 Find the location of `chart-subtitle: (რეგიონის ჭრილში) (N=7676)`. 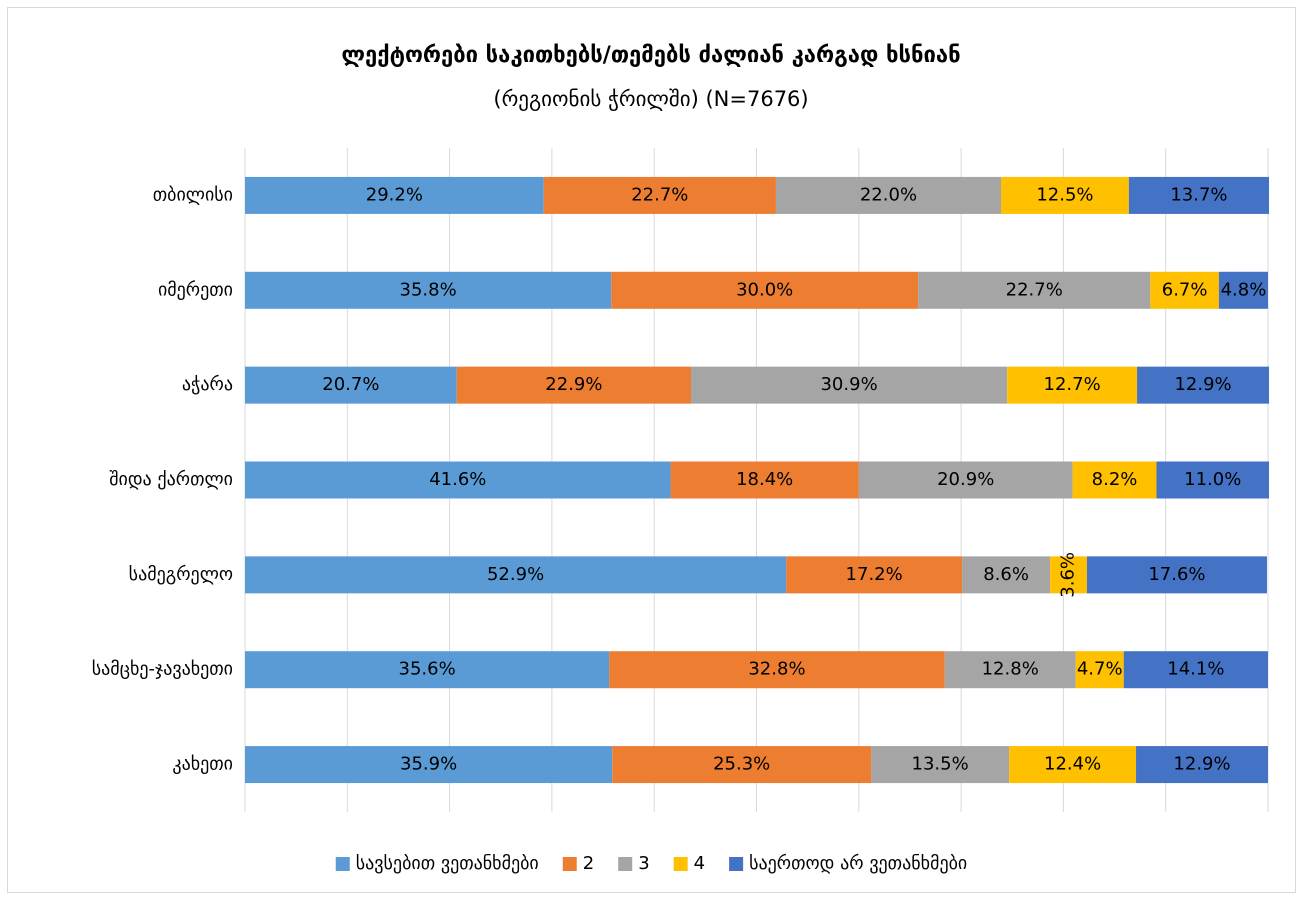

chart-subtitle: (რეგიონის ჭრილში) (N=7676) is located at coordinates (650, 99).